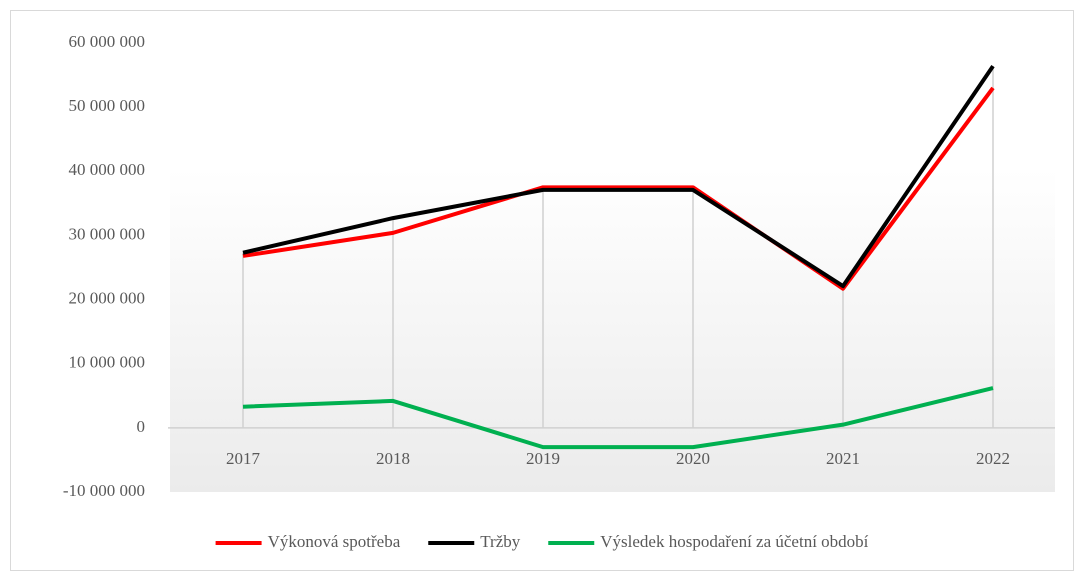 This screenshot has height=572, width=1084. What do you see at coordinates (107, 362) in the screenshot?
I see `y-tick-label: 10 000 000` at bounding box center [107, 362].